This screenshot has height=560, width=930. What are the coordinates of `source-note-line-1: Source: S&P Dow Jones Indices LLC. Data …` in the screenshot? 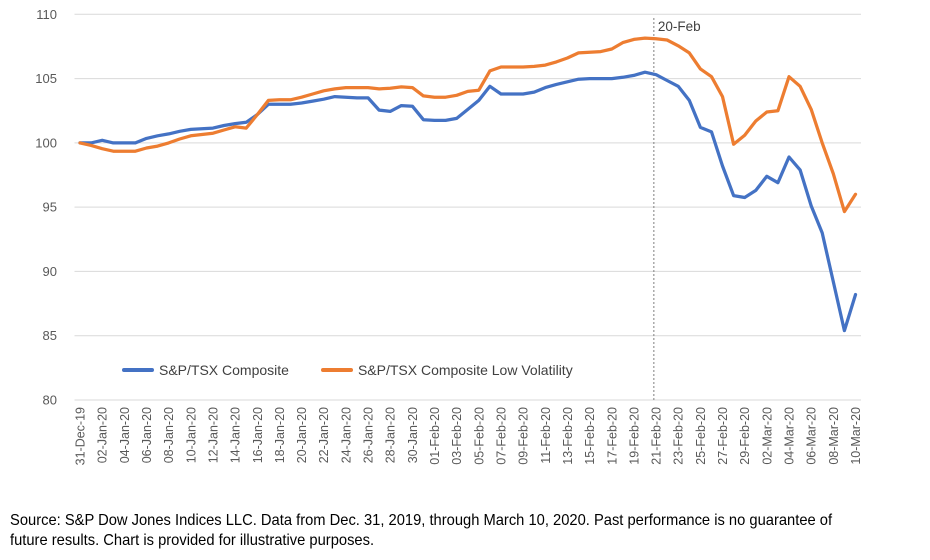 It's located at (421, 520).